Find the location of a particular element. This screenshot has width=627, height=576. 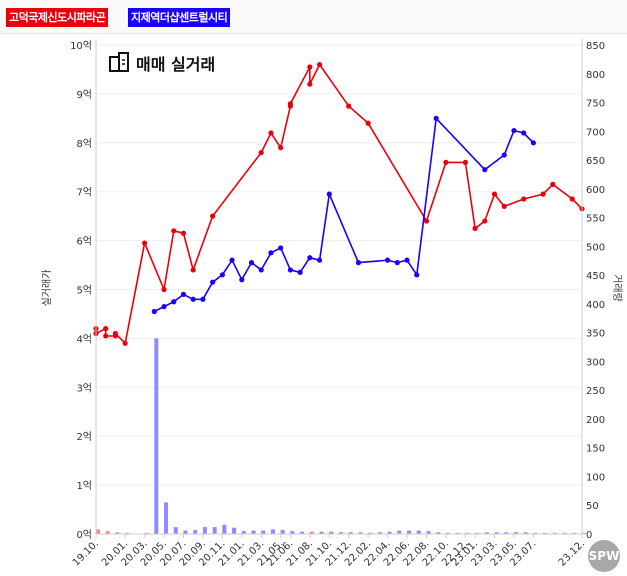

y2-tick-label: 100 is located at coordinates (595, 477).